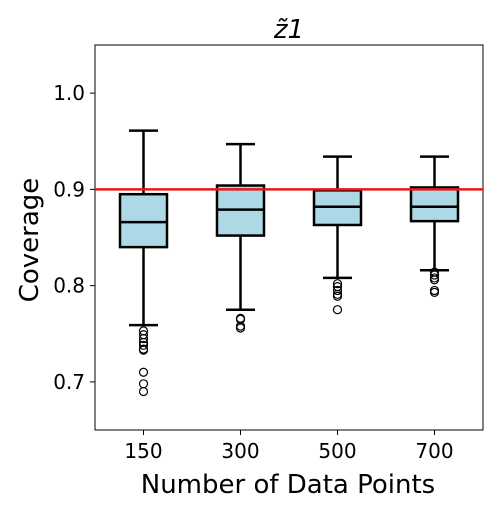  Describe the element at coordinates (69, 286) in the screenshot. I see `y-tick-label: 0.8` at that location.